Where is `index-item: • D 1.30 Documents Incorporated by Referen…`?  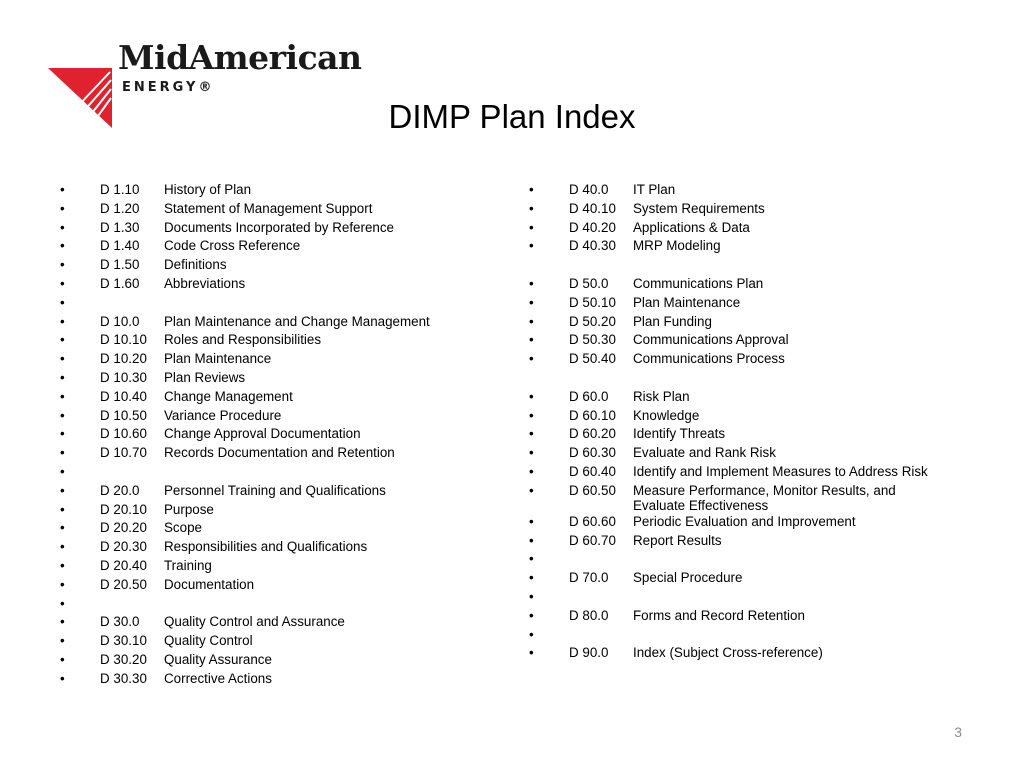
index-item: • D 1.30 Documents Incorporated by Referen… is located at coordinates (280, 228).